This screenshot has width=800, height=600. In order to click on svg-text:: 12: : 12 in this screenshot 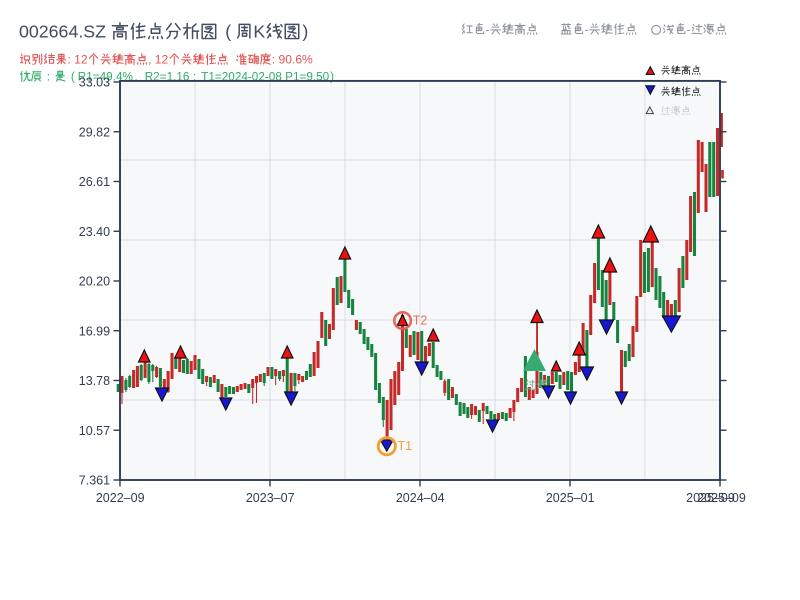, I will do `click(77, 60)`.